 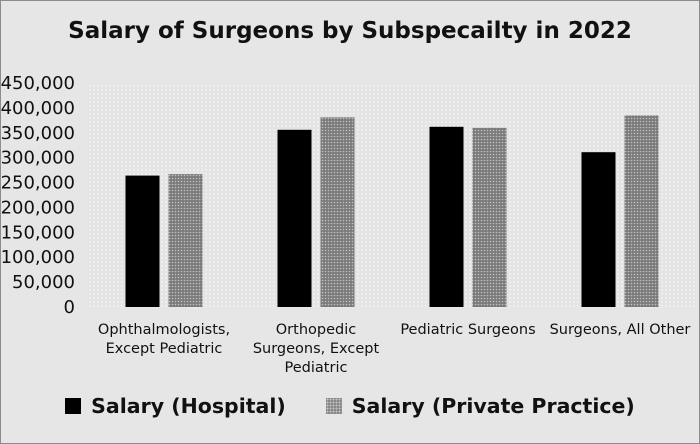 I want to click on legend-label-private-practice: Salary (Private Practice), so click(x=493, y=406).